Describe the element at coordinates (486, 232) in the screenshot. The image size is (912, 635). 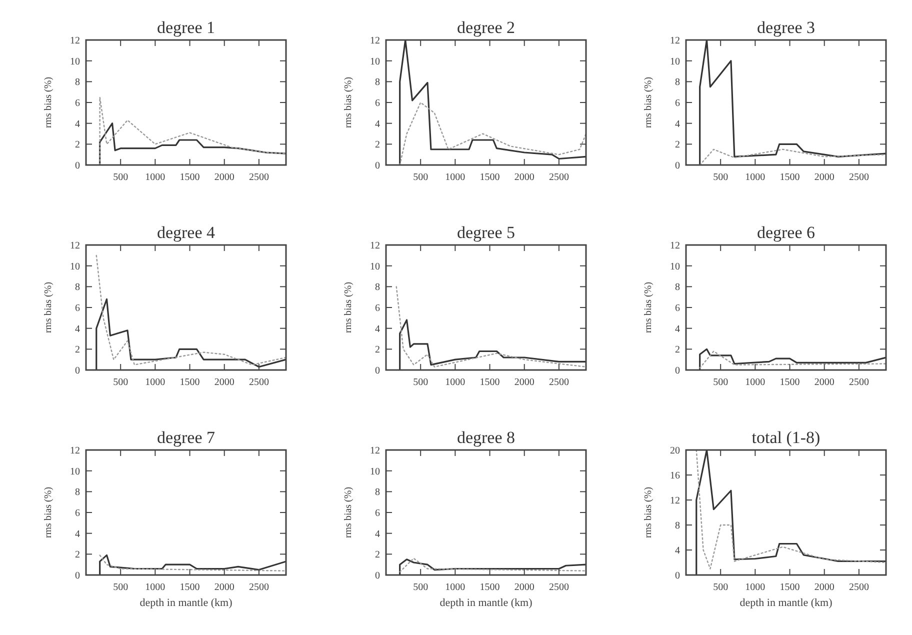
I see `chart-title: degree 5` at that location.